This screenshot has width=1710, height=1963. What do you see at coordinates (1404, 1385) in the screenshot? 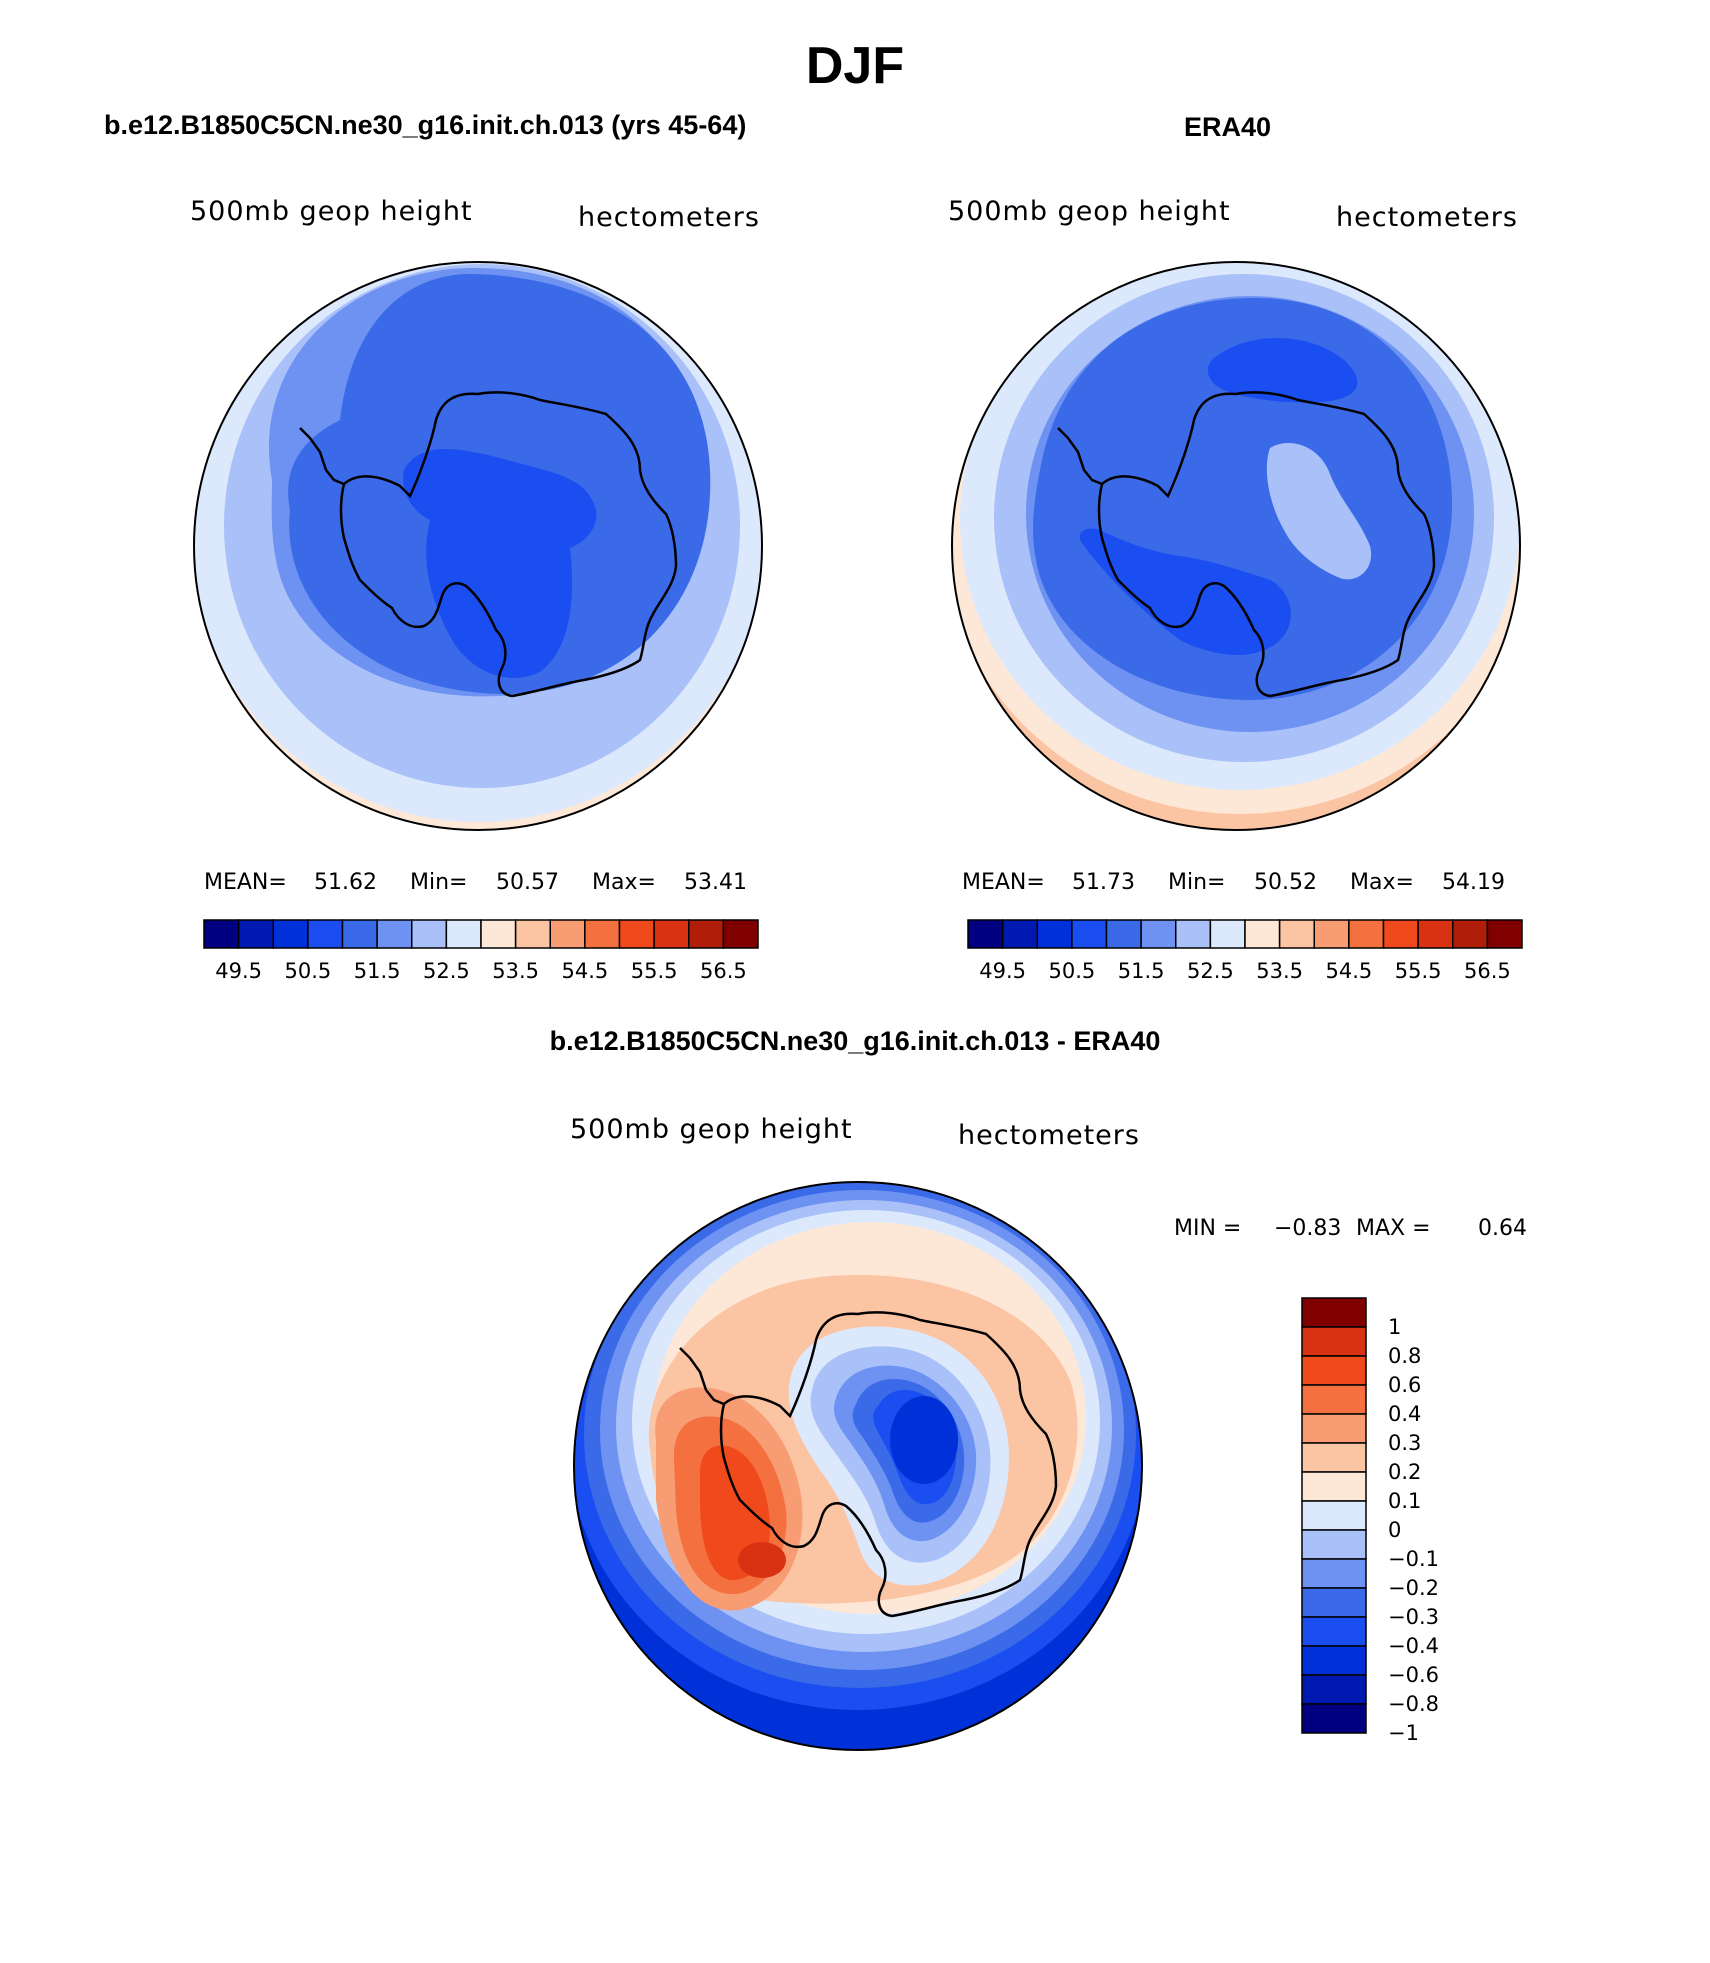
I see `colorbar-difference-tick-label: 0.6` at bounding box center [1404, 1385].